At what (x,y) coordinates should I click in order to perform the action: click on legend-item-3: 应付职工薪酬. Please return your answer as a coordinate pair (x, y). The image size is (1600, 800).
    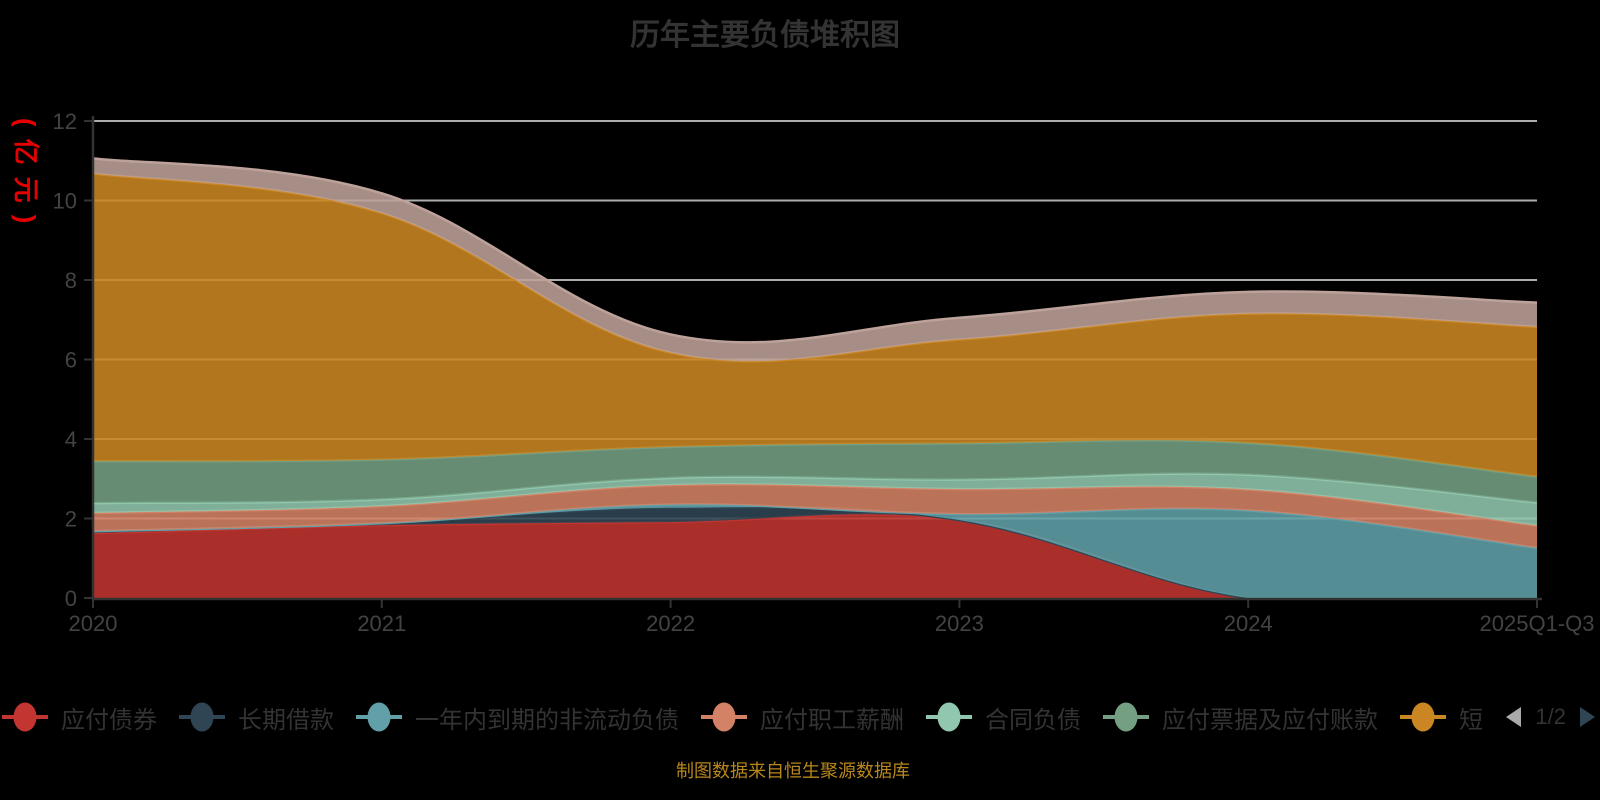
    Looking at the image, I should click on (802, 717).